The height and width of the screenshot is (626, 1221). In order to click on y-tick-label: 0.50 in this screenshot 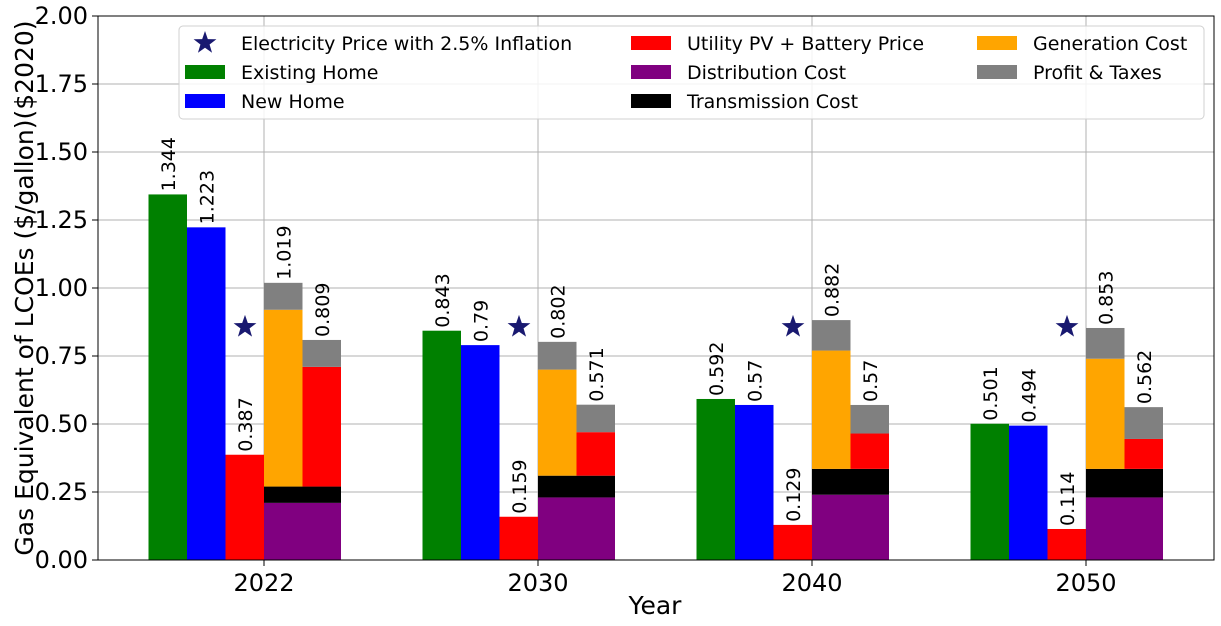, I will do `click(61, 424)`.